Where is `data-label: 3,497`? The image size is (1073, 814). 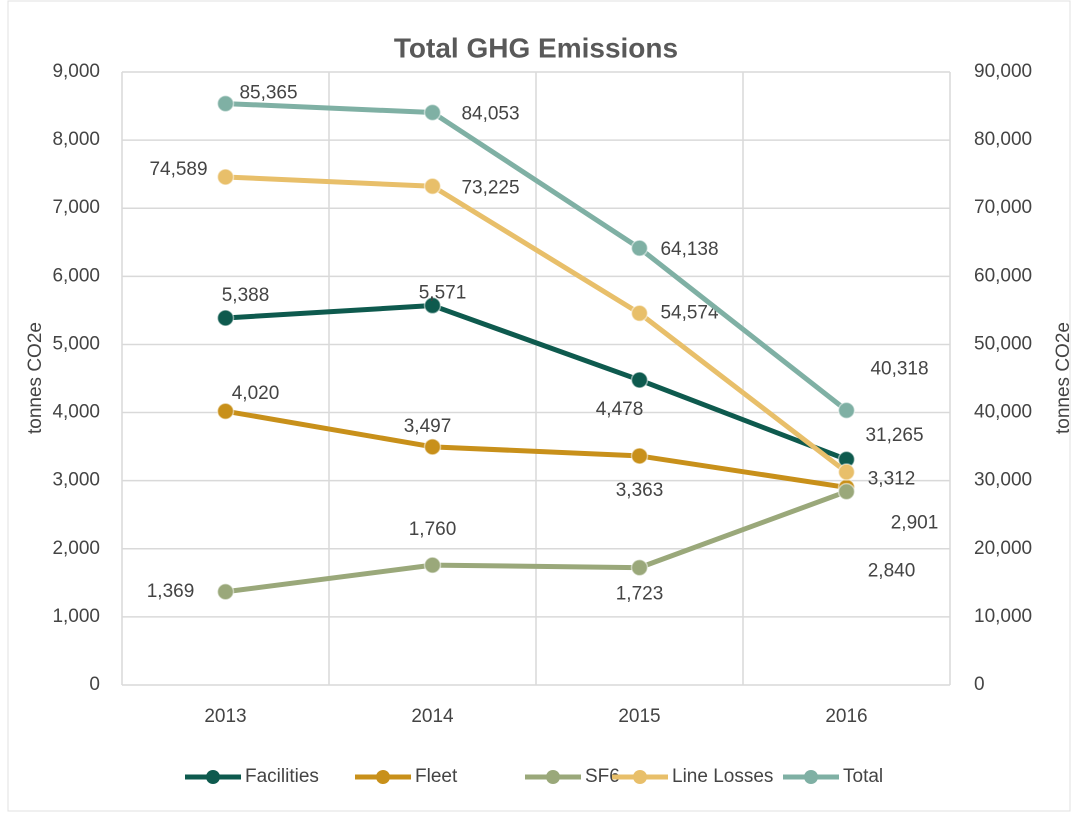
data-label: 3,497 is located at coordinates (428, 426).